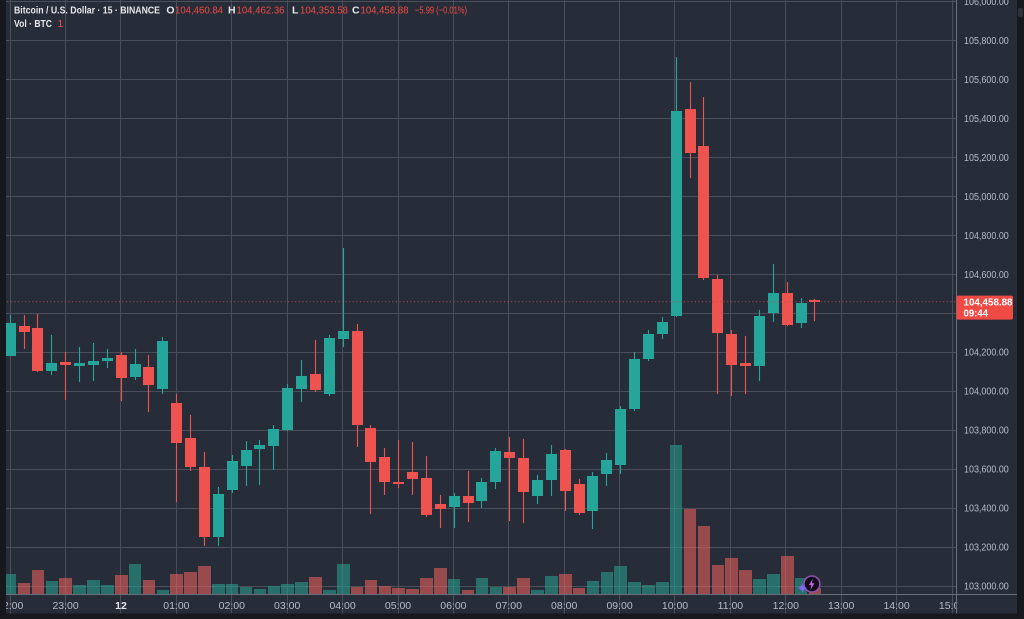  What do you see at coordinates (896, 606) in the screenshot?
I see `svg-text: 14:00` at bounding box center [896, 606].